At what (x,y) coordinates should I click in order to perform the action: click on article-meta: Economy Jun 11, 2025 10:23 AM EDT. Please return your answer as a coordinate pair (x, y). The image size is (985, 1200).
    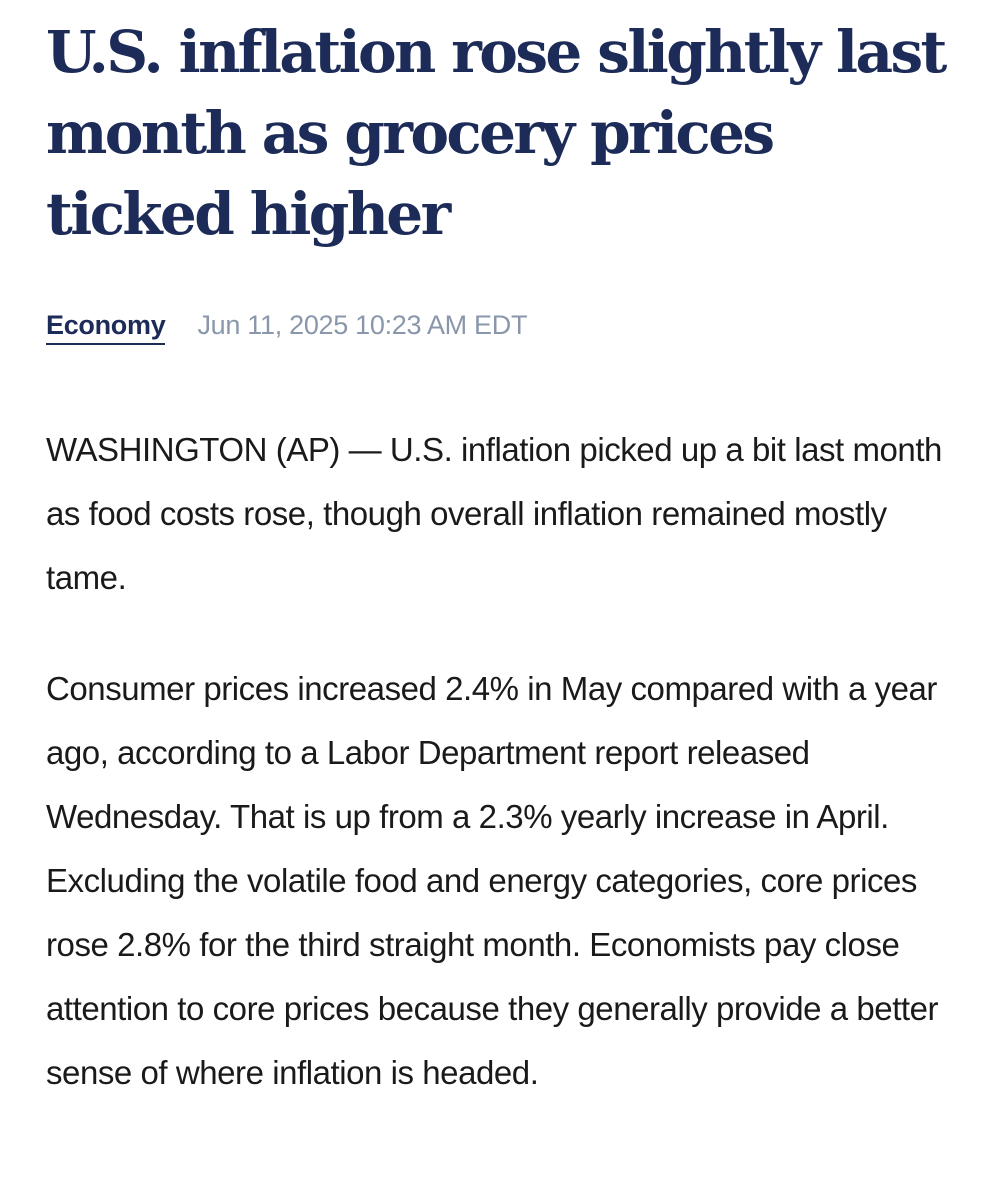
    Looking at the image, I should click on (498, 331).